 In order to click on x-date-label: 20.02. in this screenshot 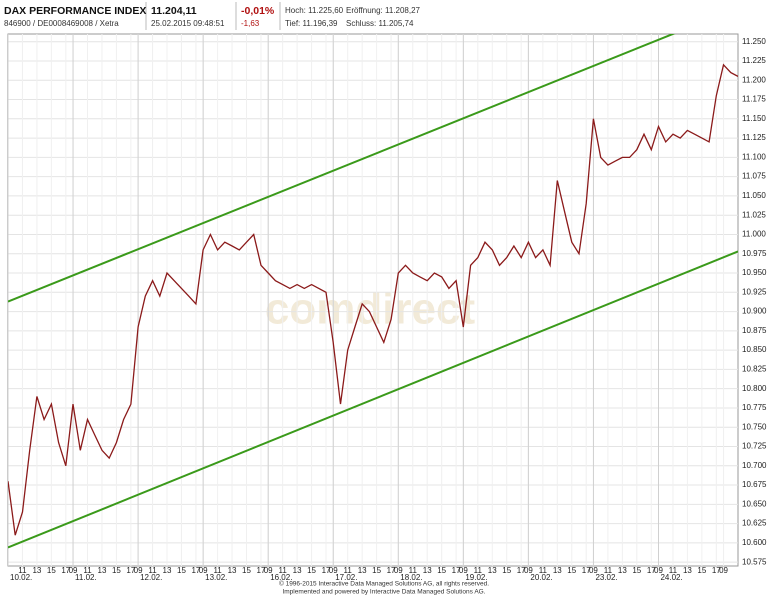, I will do `click(541, 577)`.